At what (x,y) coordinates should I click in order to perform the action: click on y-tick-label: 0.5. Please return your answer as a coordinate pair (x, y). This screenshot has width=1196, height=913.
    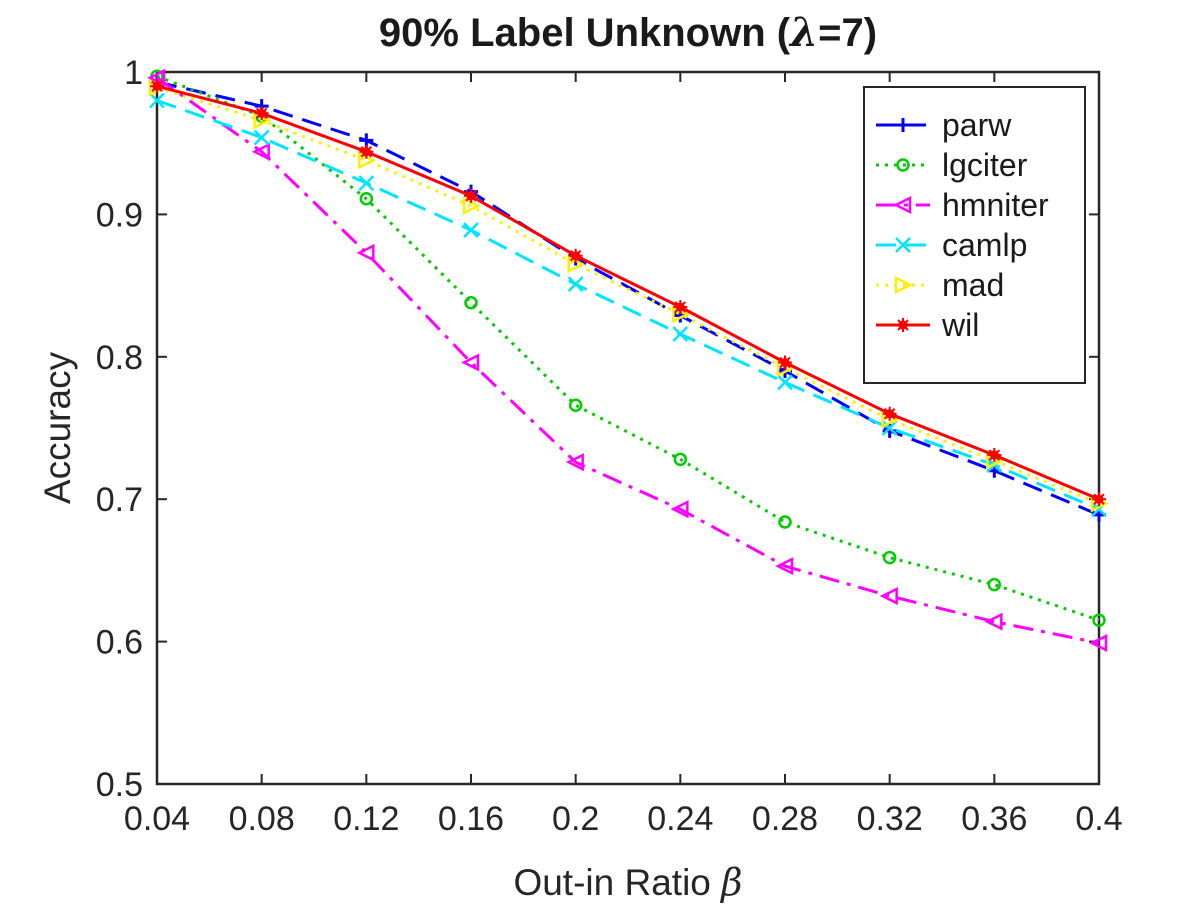
    Looking at the image, I should click on (119, 785).